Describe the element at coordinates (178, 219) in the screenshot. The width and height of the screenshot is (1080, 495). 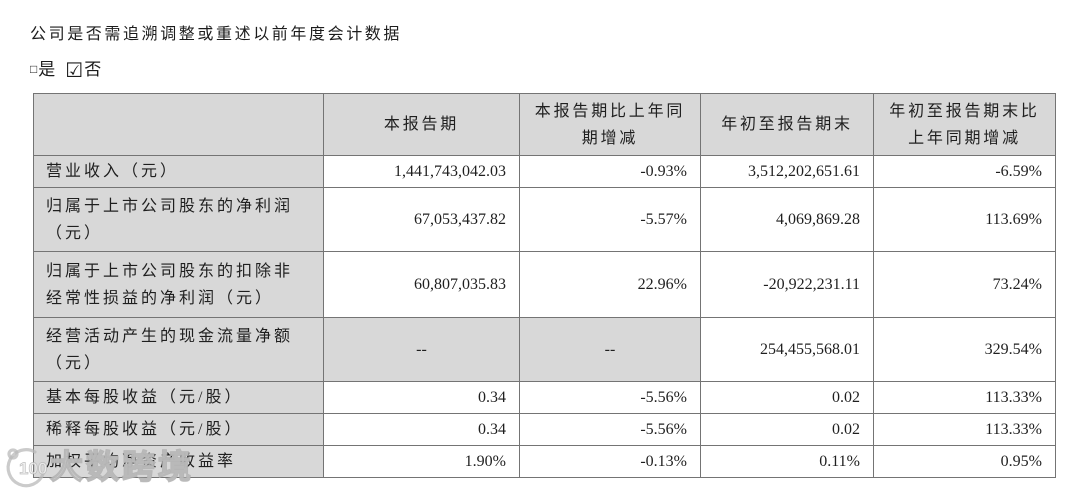
I see `row-label: 归属于上市公司股东的净利润（元）` at that location.